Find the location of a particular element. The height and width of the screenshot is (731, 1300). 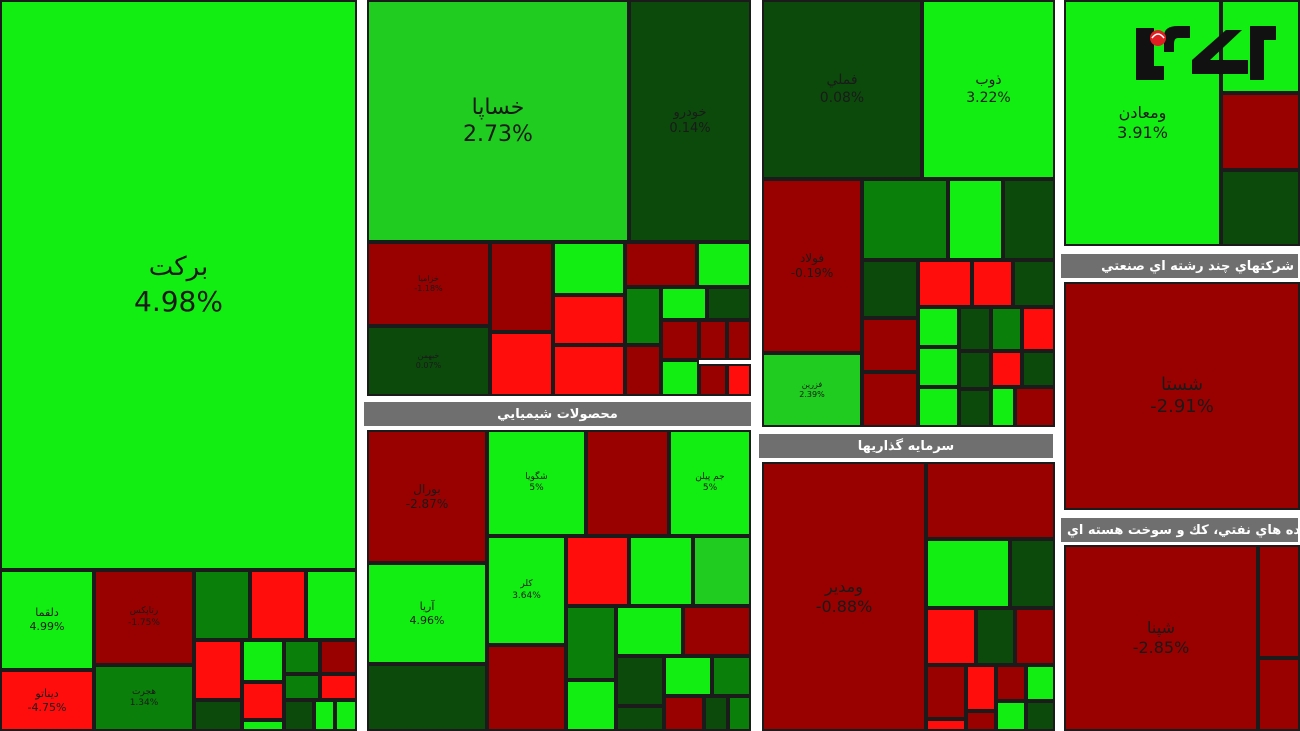

treemap-tile: خزامیا -1.18% is located at coordinates (428, 284).